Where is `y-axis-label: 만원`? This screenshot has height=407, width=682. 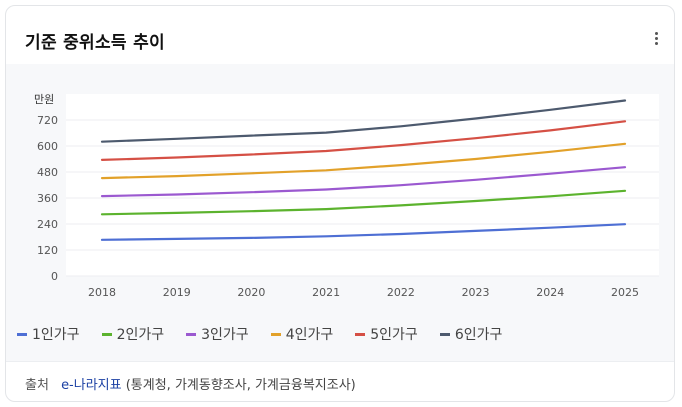 y-axis-label: 만원 is located at coordinates (44, 99).